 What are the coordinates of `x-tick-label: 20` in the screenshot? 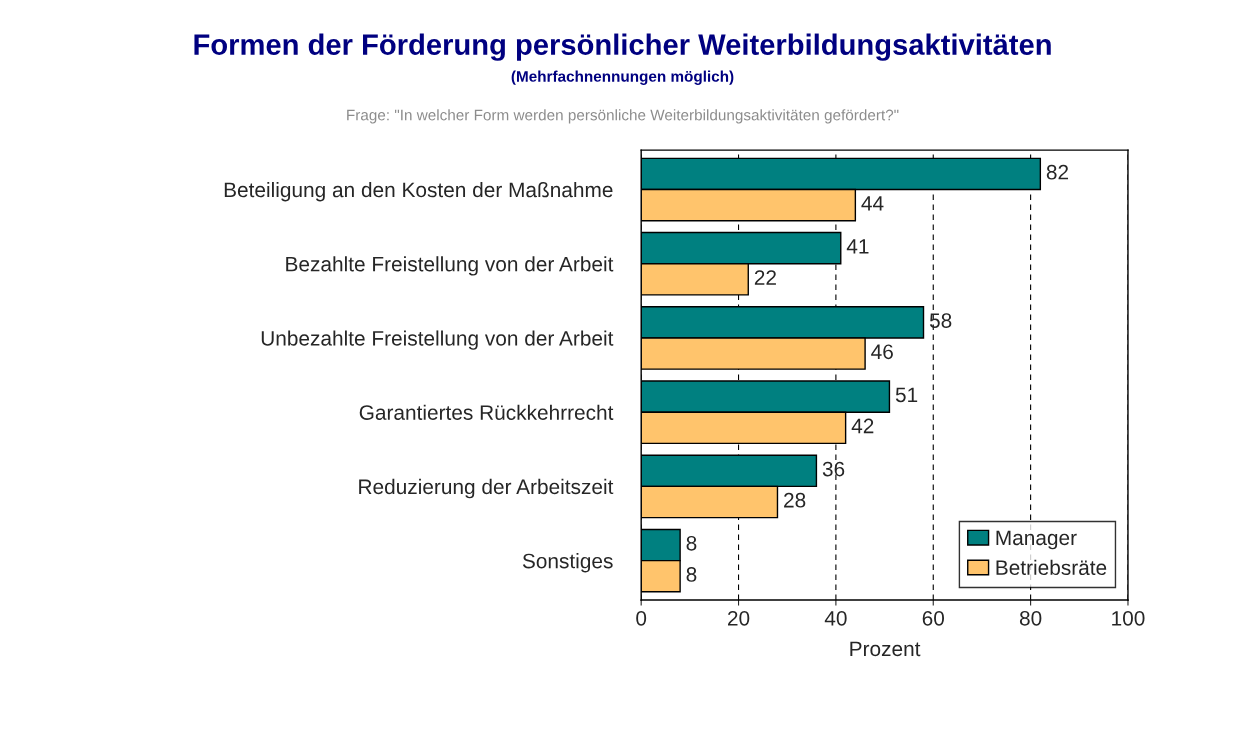 It's located at (739, 618).